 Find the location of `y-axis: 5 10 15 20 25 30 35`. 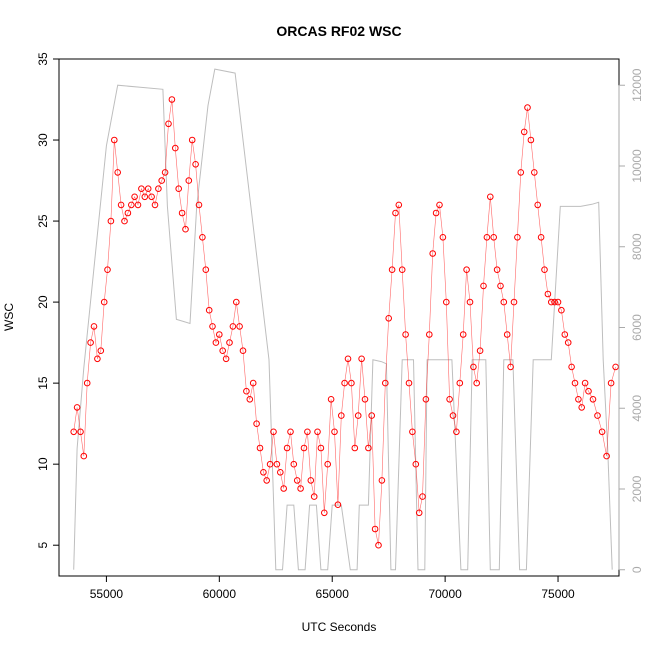

y-axis: 5 10 15 20 25 30 35 is located at coordinates (48, 300).